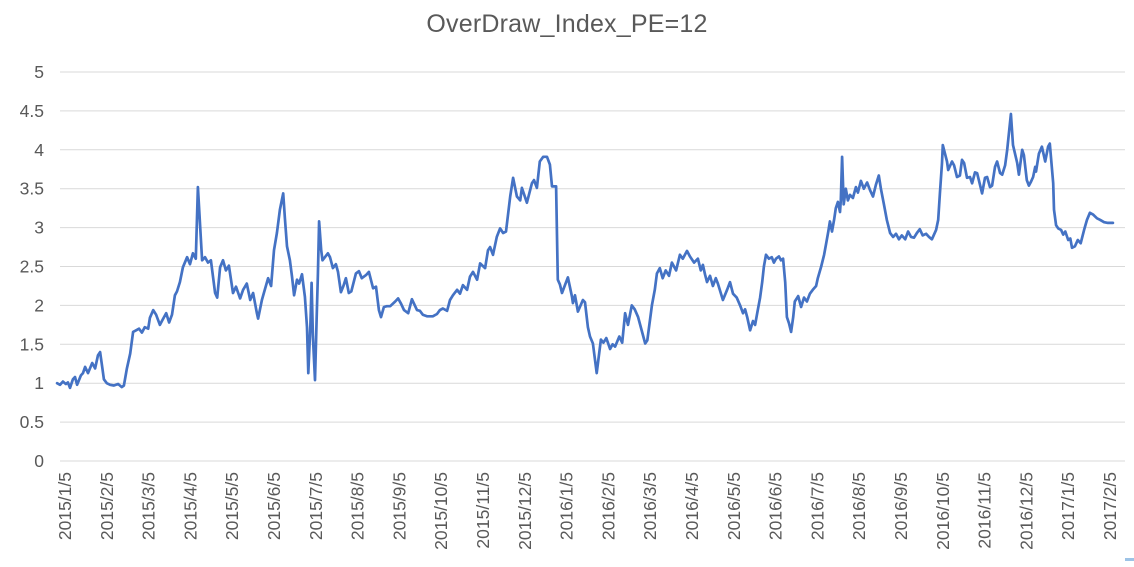 The height and width of the screenshot is (567, 1134). I want to click on x-axis-tick-label: 2015/12/5, so click(525, 511).